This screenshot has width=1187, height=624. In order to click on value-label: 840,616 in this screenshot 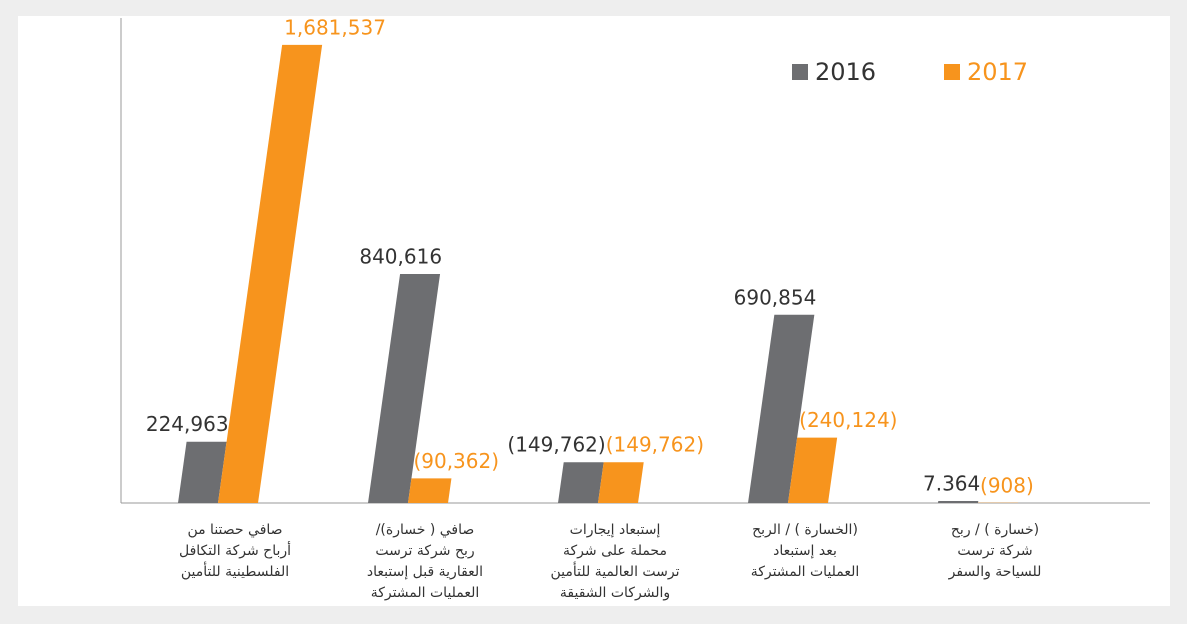, I will do `click(400, 256)`.